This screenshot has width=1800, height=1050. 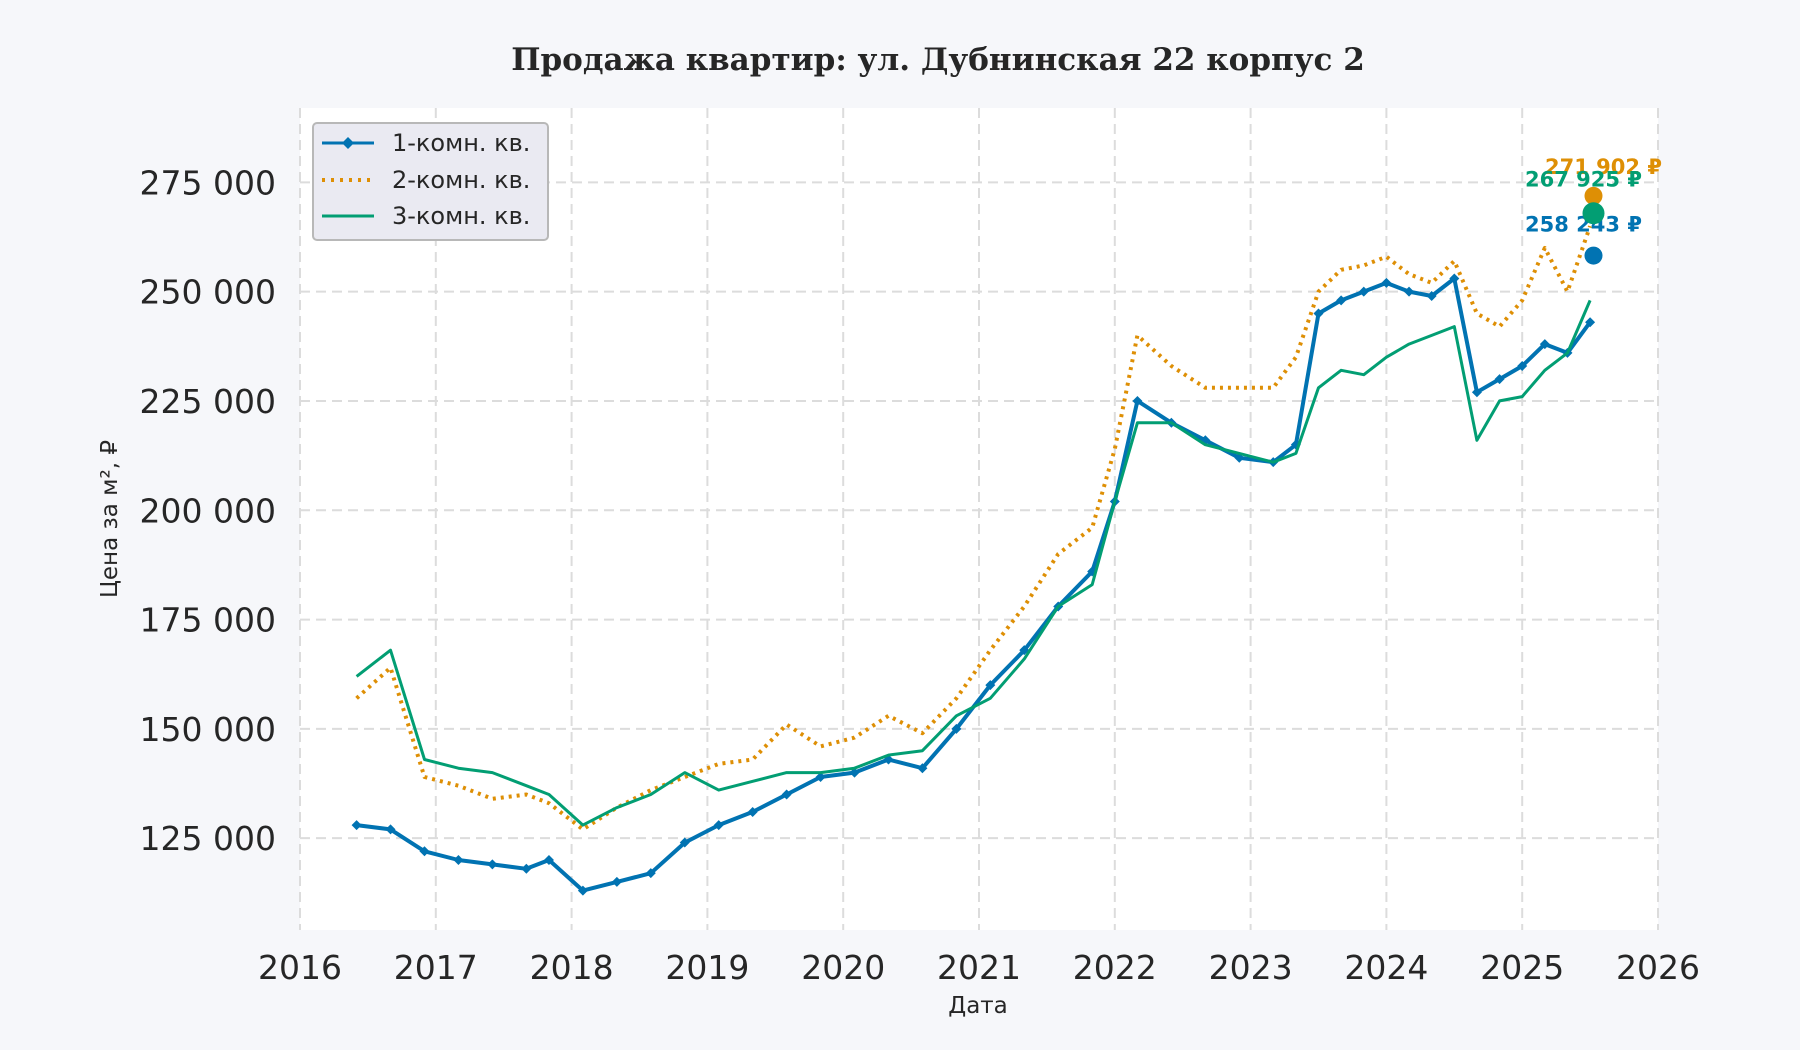 I want to click on x-tick-label: 2026, so click(x=1658, y=967).